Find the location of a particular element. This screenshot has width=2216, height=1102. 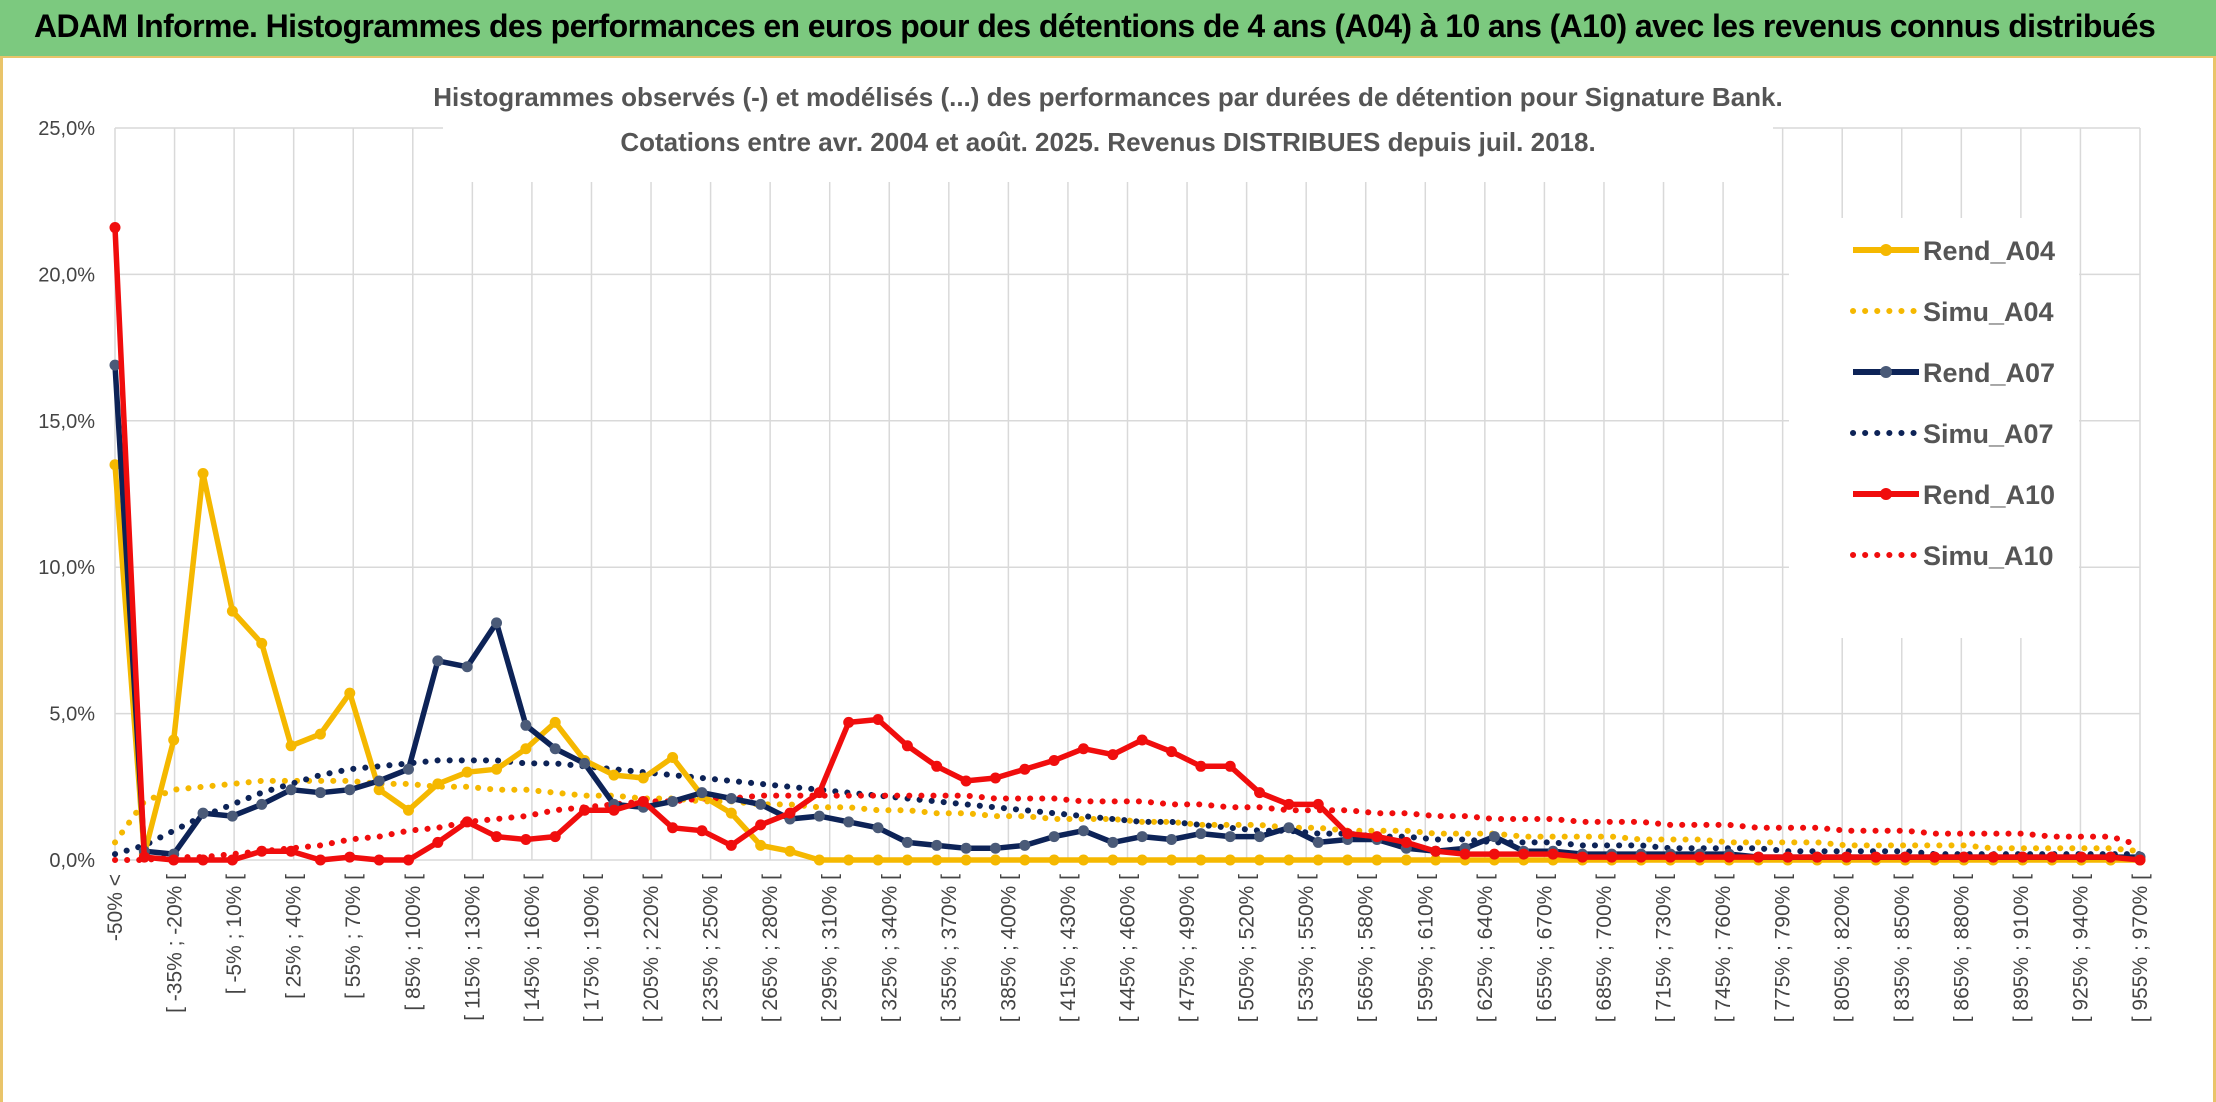

y-axis-ticks: 0,0% 5,0% 10,0% 15,0% 20,0% 25,0% is located at coordinates (66, 495).